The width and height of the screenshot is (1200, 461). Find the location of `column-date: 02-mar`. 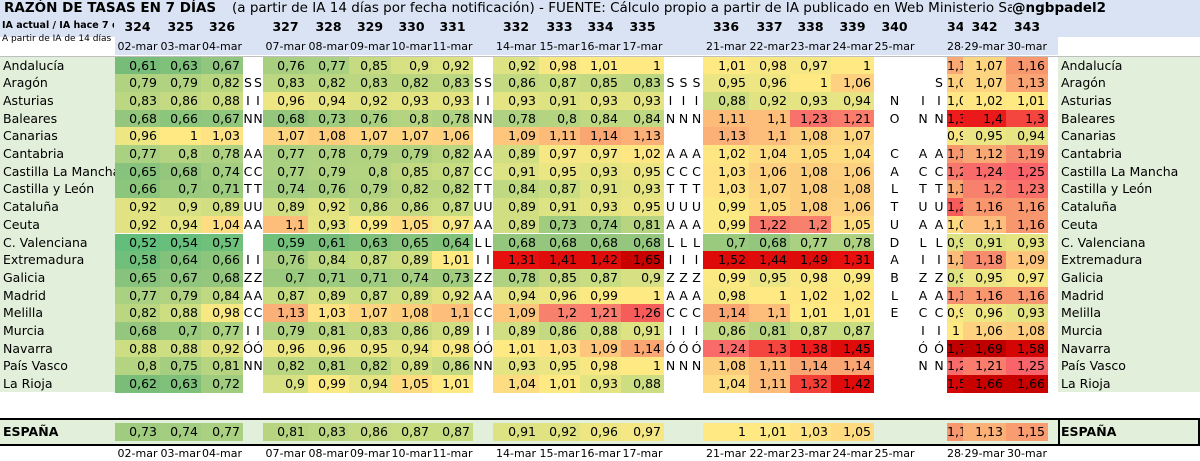

column-date: 02-mar is located at coordinates (137, 46).